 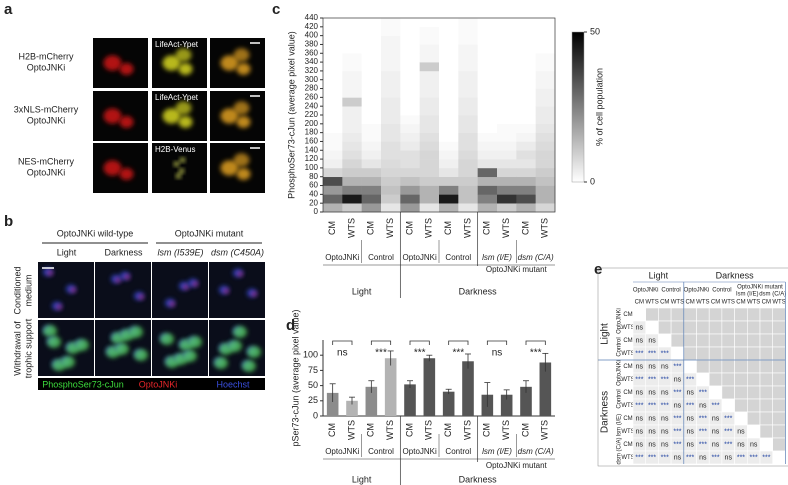 I want to click on y-tick-label: 0, so click(x=315, y=415).